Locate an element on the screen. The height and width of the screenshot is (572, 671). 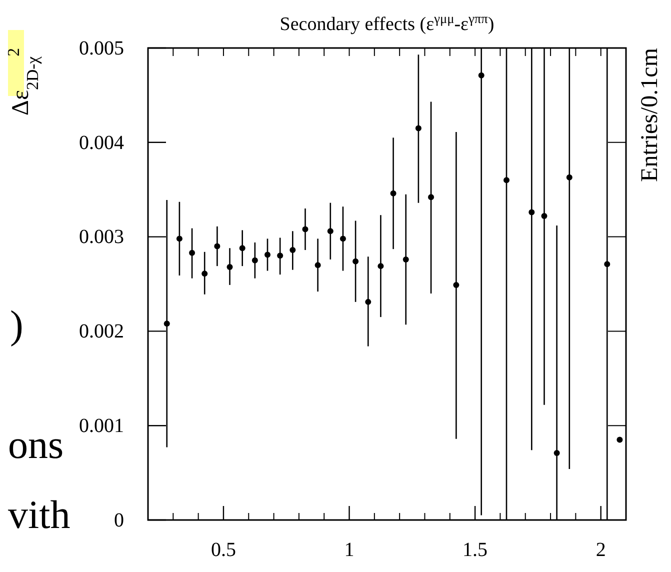
y-tick-label: 0.001 is located at coordinates (101, 426).